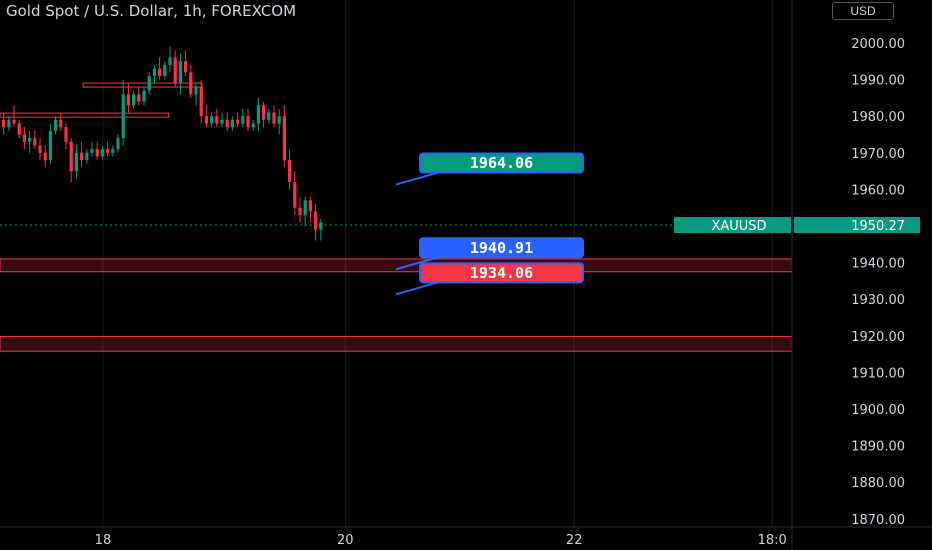 The width and height of the screenshot is (932, 550). Describe the element at coordinates (878, 81) in the screenshot. I see `price-tick-label: 1990.00` at that location.